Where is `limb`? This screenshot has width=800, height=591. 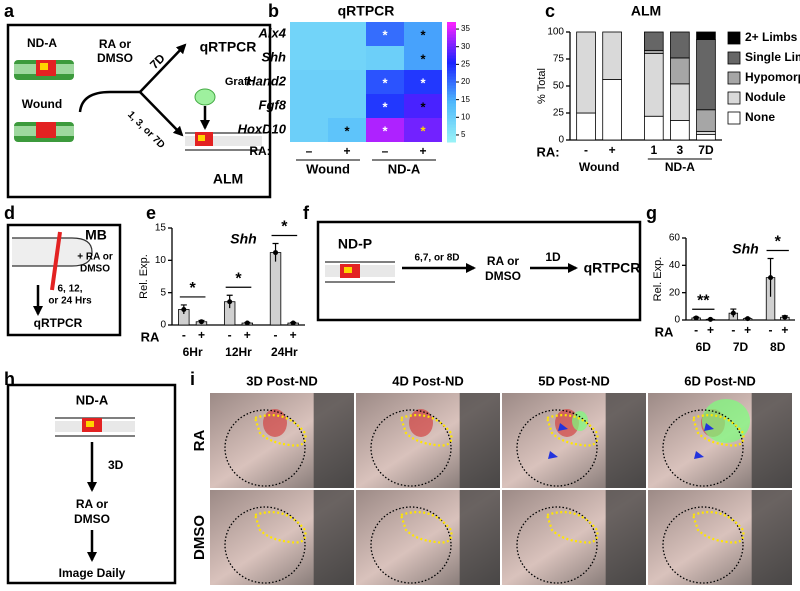 limb is located at coordinates (52, 252).